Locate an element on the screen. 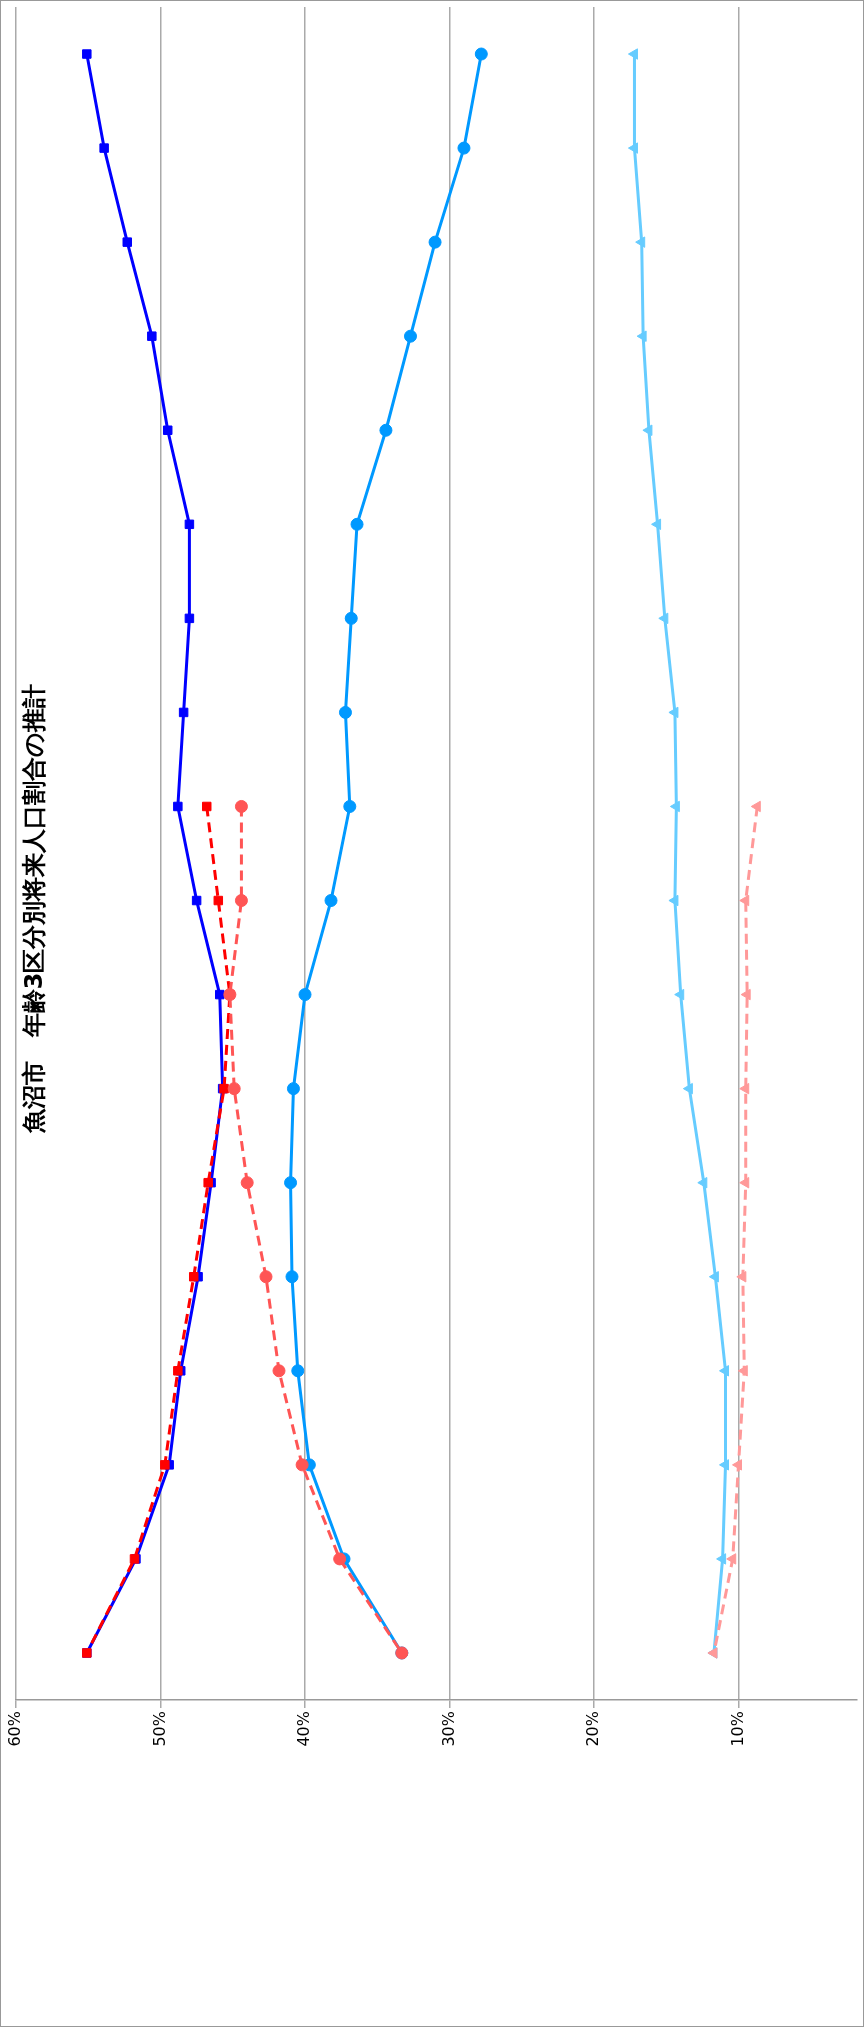 This screenshot has height=2027, width=864. x-tick-label: 60% is located at coordinates (15, 1729).